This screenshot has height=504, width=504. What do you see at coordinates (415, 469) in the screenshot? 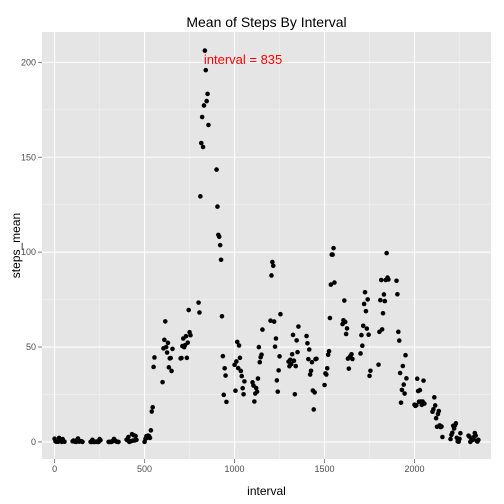
I see `x-tick-label: 2000` at bounding box center [415, 469].